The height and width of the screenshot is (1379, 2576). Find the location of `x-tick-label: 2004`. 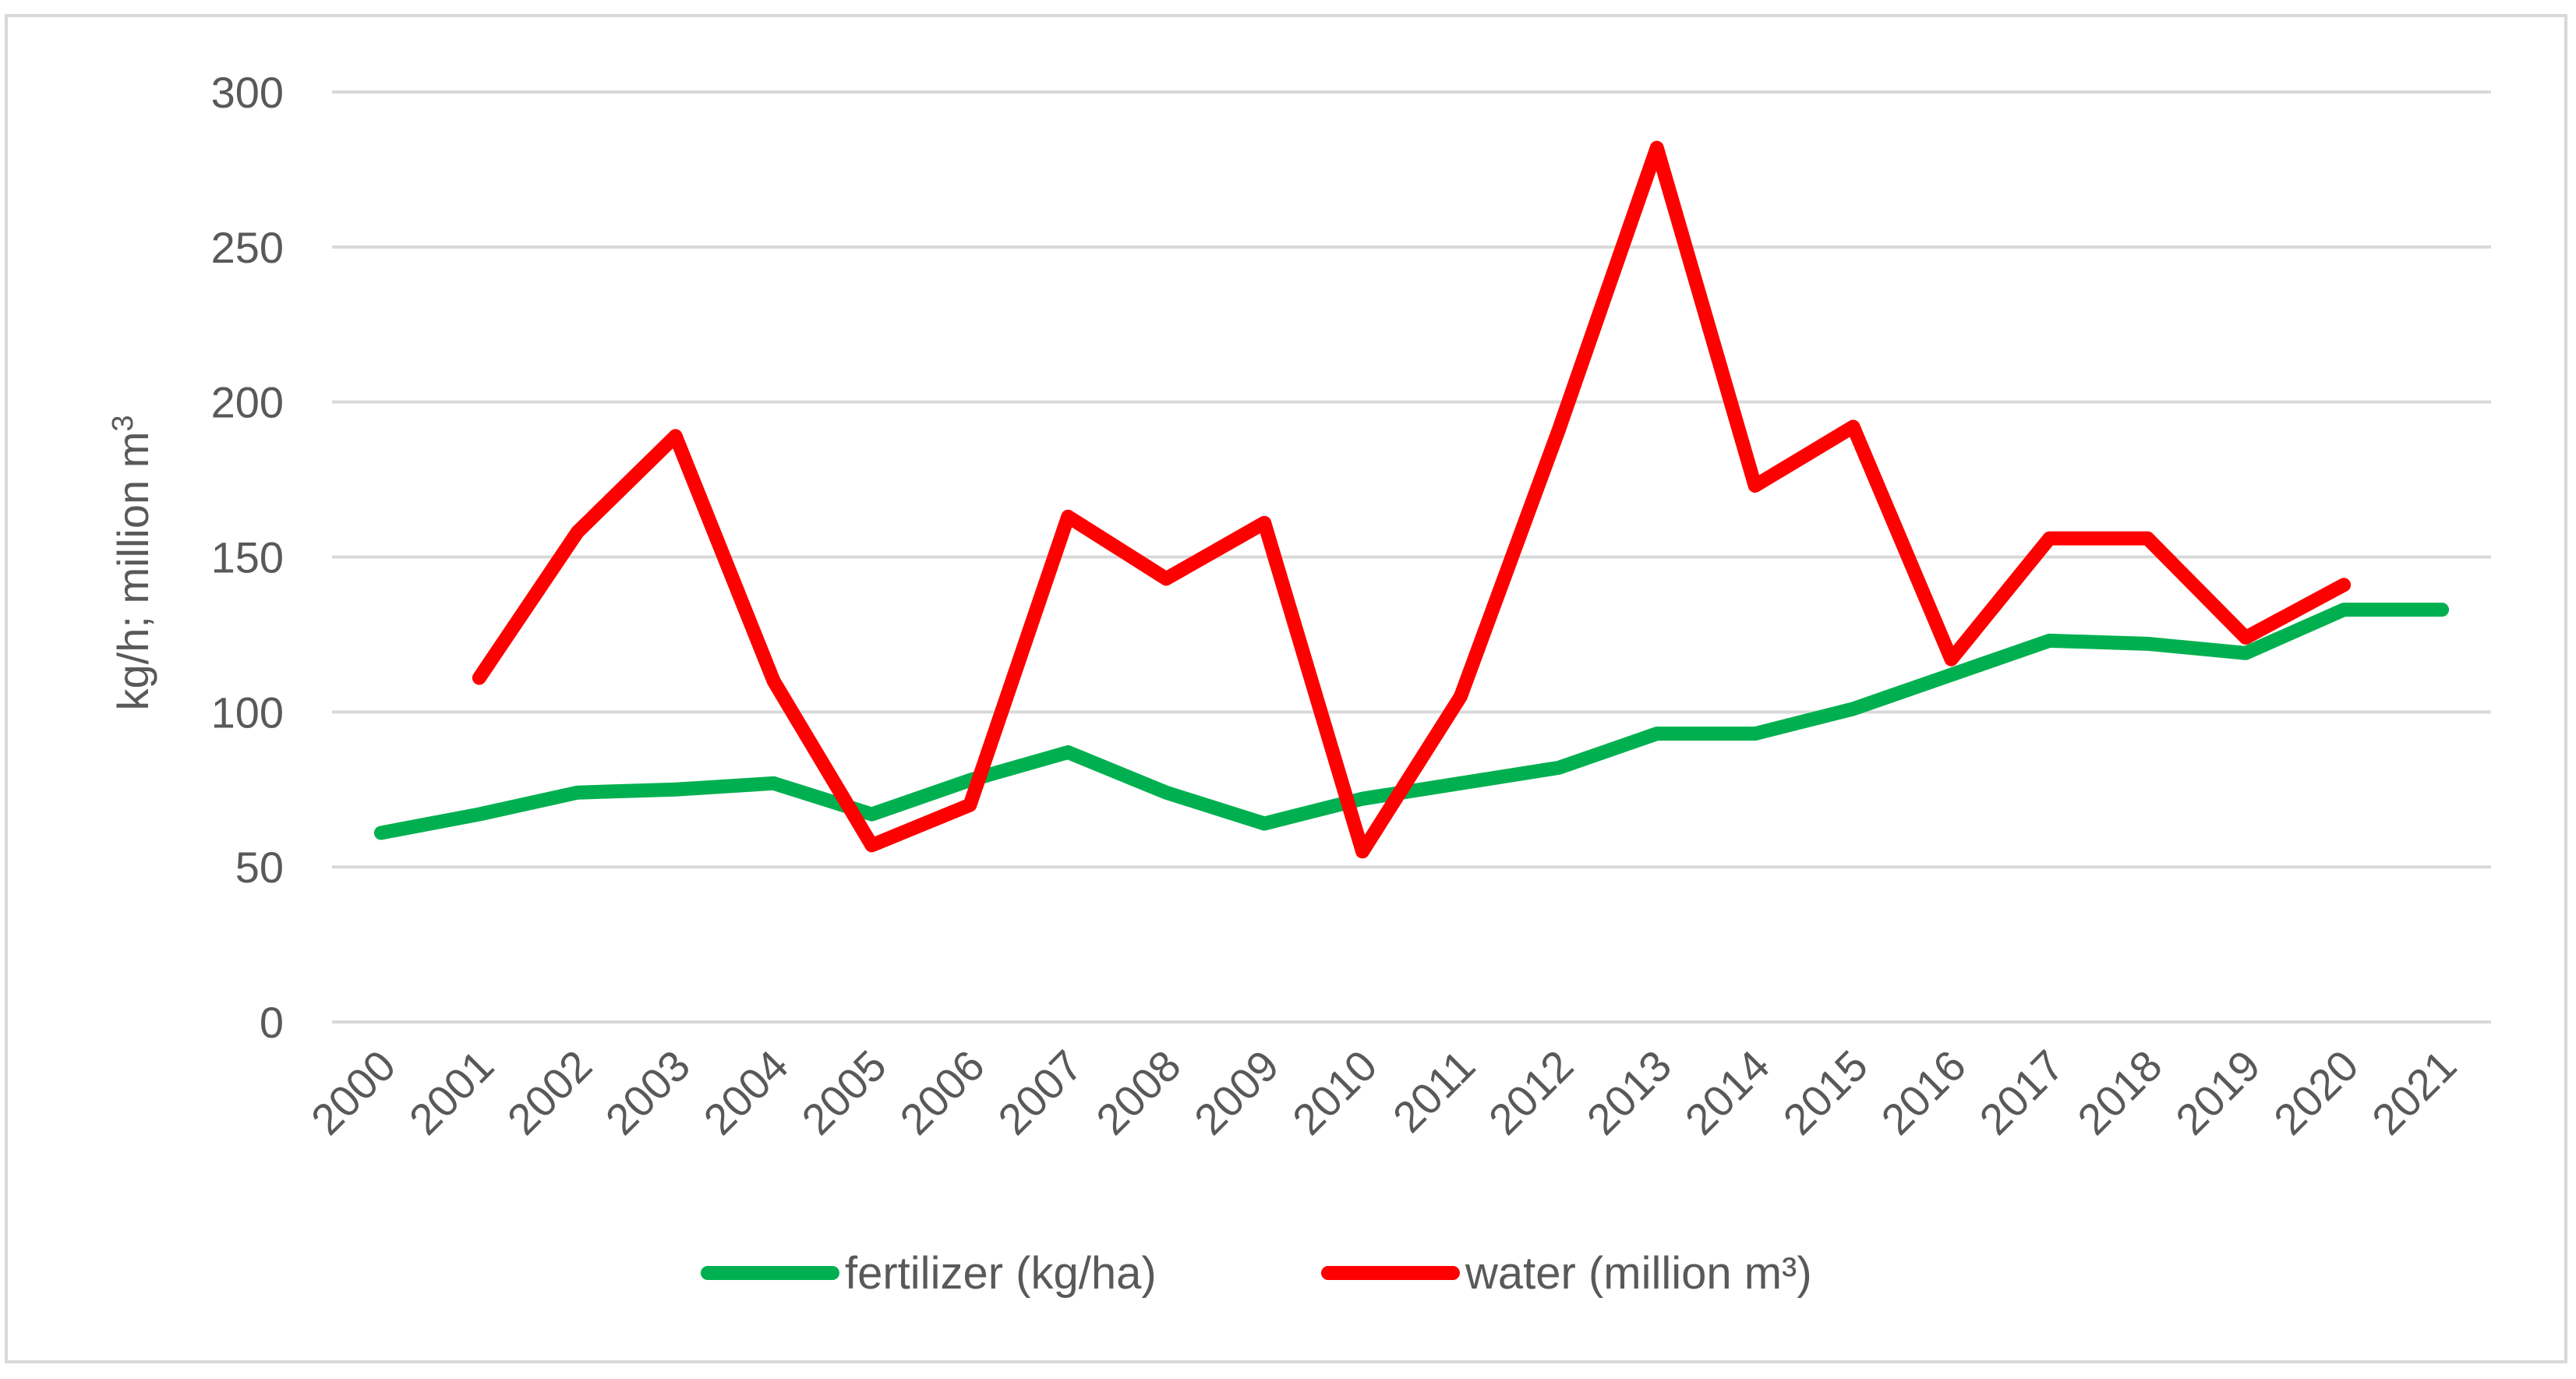

x-tick-label: 2004 is located at coordinates (745, 1092).